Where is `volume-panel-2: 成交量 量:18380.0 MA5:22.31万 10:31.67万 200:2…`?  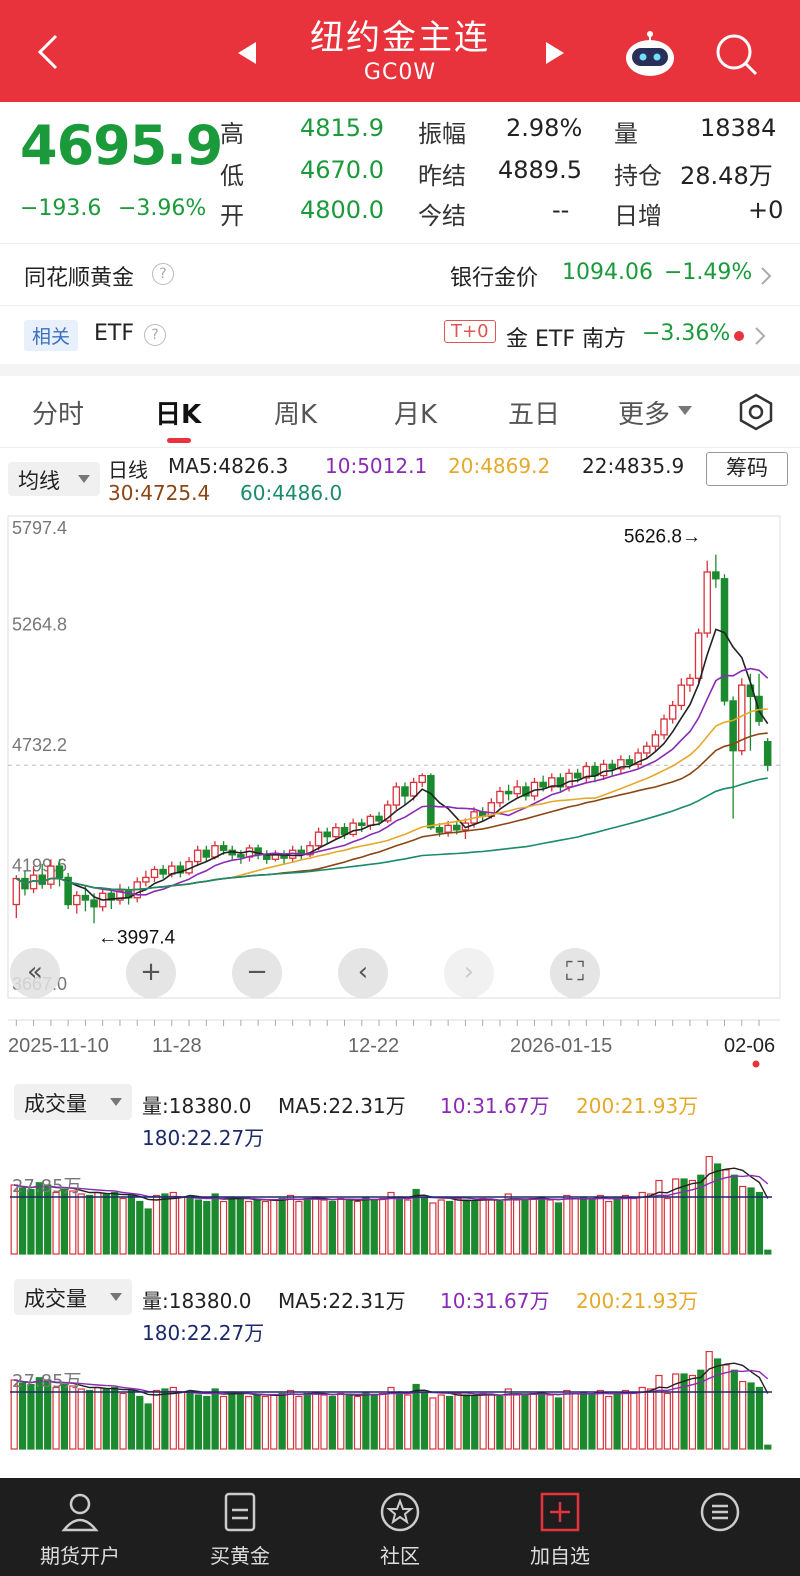 volume-panel-2: 成交量 量:18380.0 MA5:22.31万 10:31.67万 200:2… is located at coordinates (400, 1368).